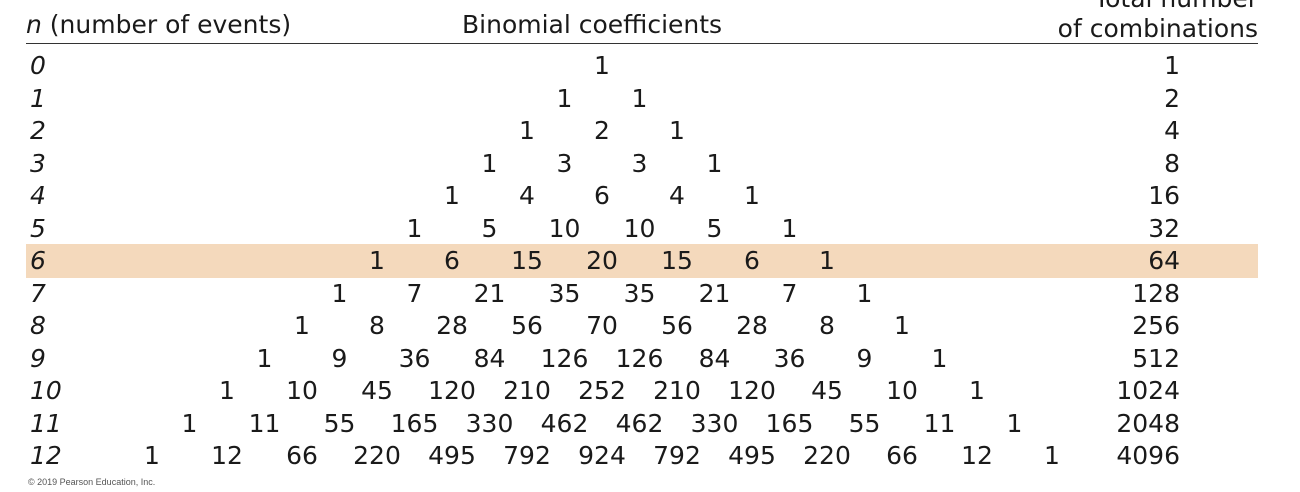 The width and height of the screenshot is (1300, 492). I want to click on row-n-value: 0, so click(38, 65).